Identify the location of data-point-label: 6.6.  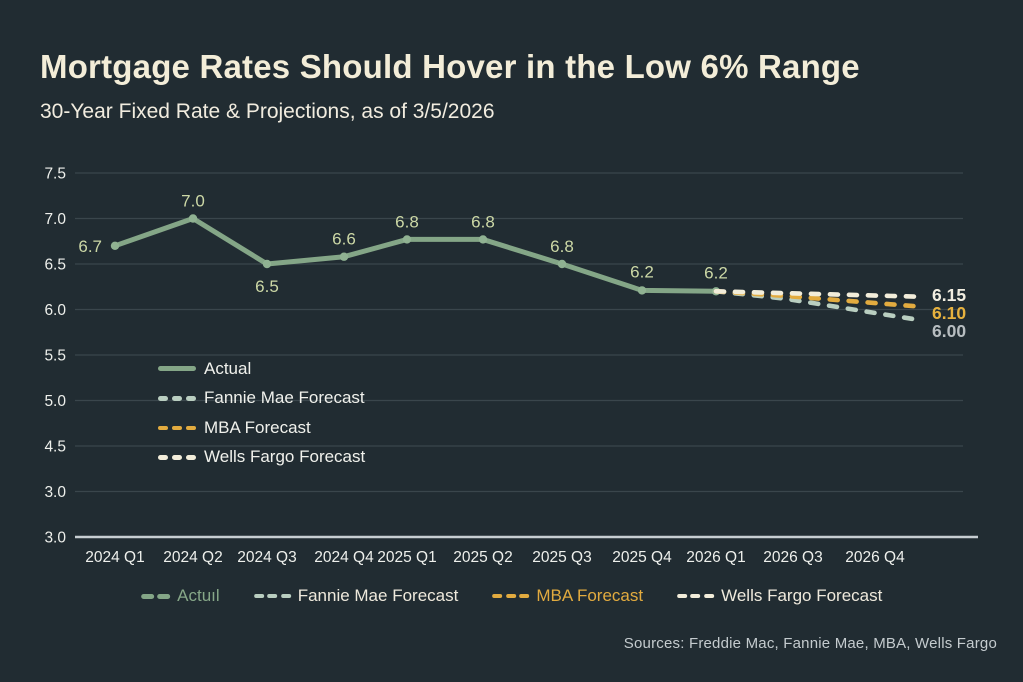
(344, 239).